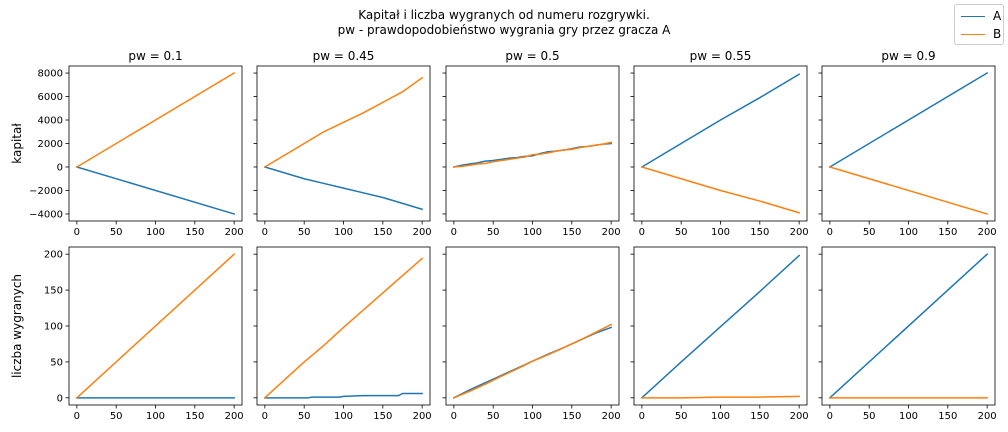 The image size is (1008, 432). I want to click on subplot-9: 0 50 100 150 200, so click(719, 334).